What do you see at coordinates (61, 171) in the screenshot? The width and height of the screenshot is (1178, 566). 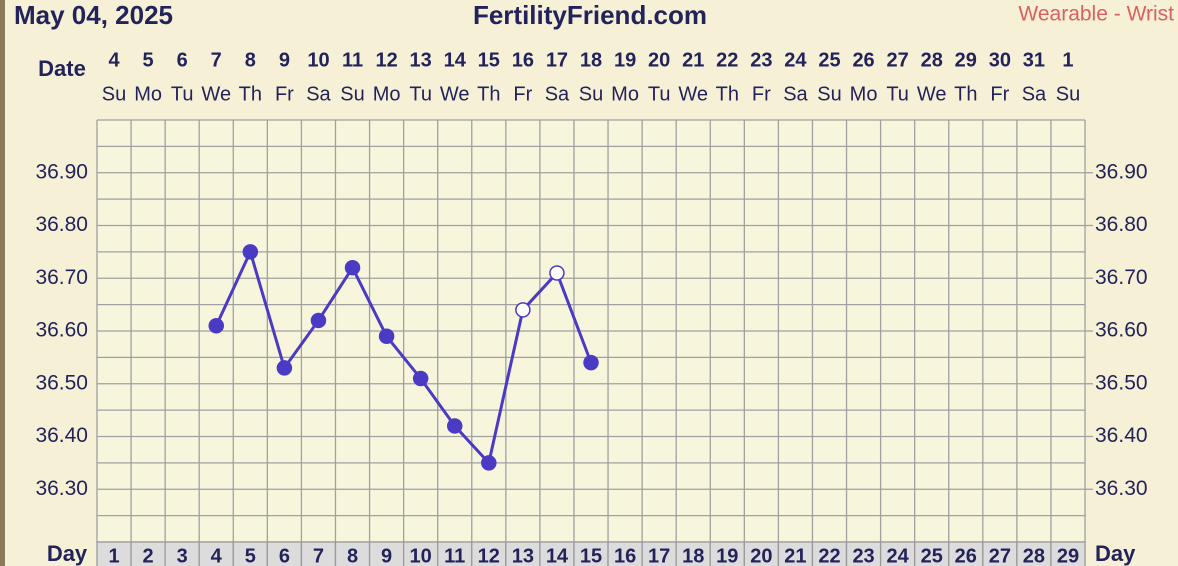 I see `y-tick-label: 36.90` at bounding box center [61, 171].